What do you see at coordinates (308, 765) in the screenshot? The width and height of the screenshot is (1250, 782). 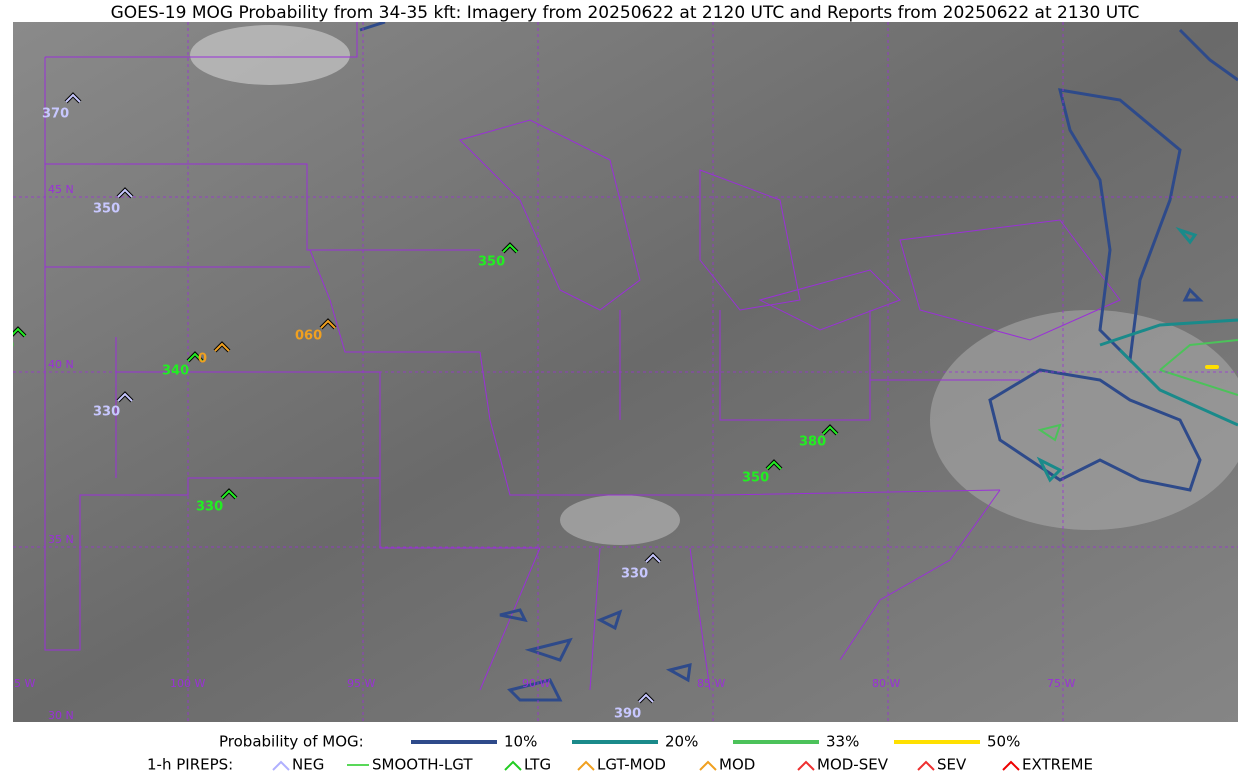 I see `legend-label: NEG` at bounding box center [308, 765].